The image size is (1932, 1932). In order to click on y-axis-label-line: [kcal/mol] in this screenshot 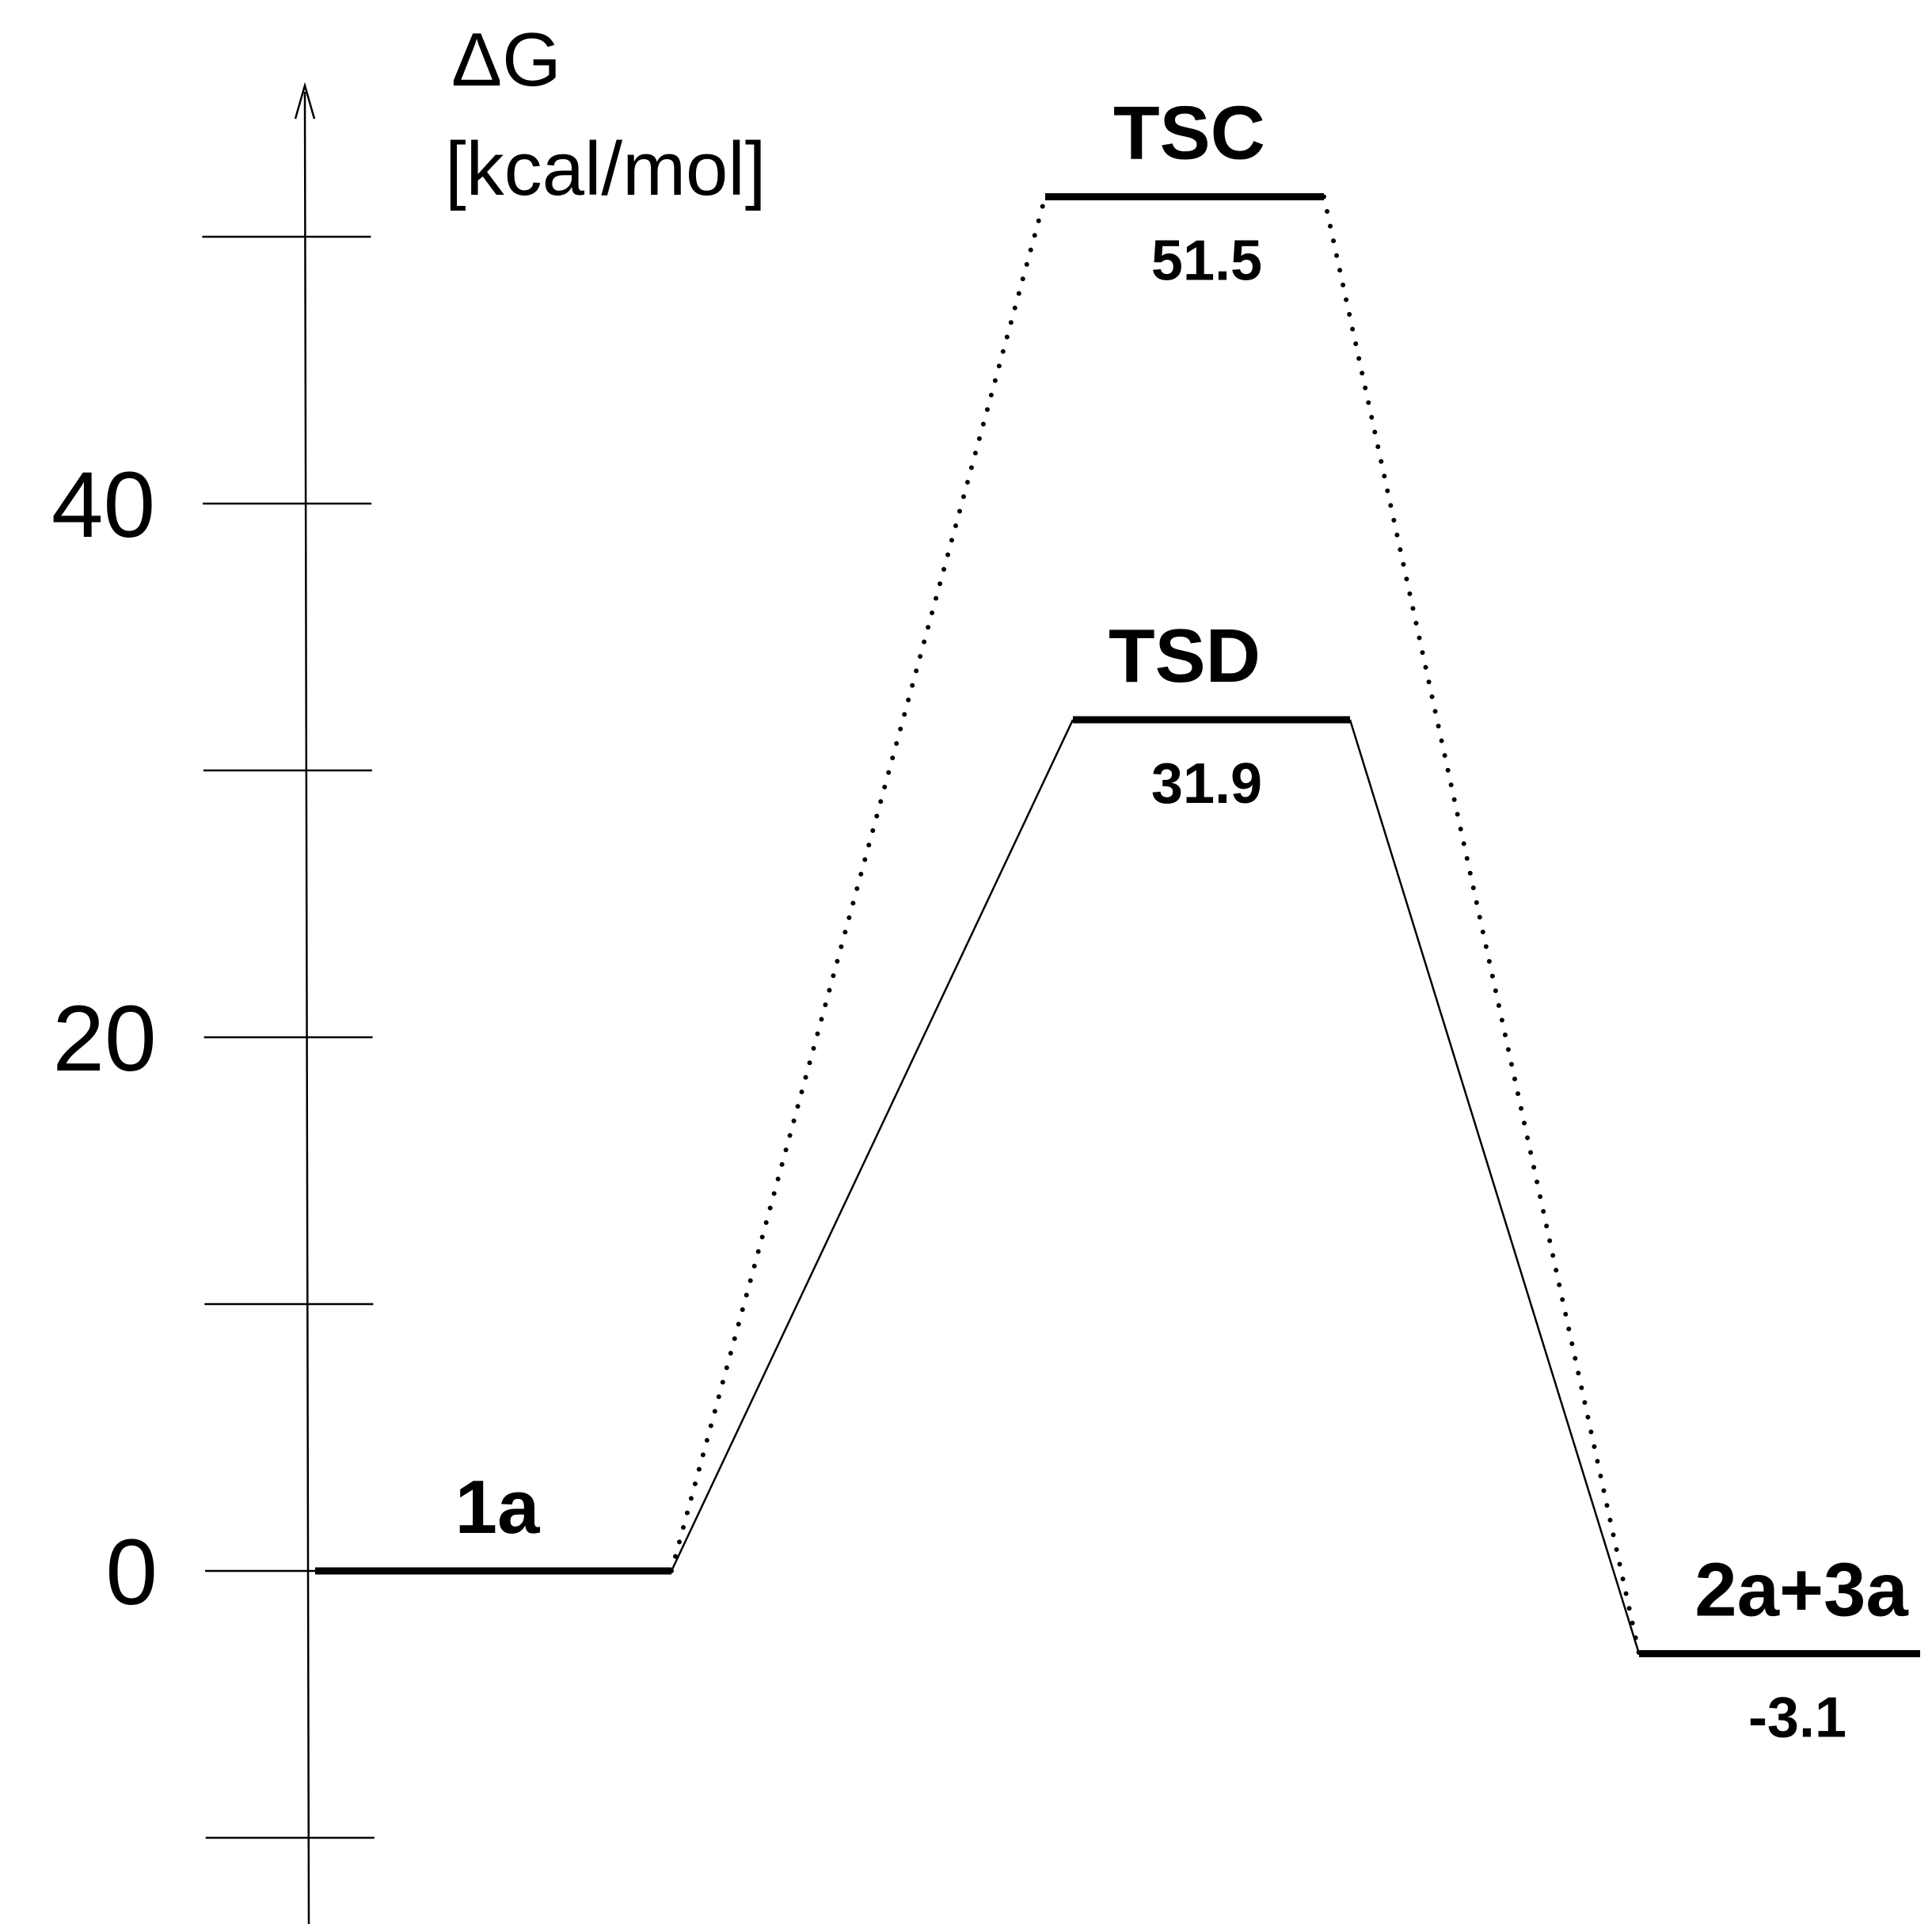, I will do `click(605, 169)`.